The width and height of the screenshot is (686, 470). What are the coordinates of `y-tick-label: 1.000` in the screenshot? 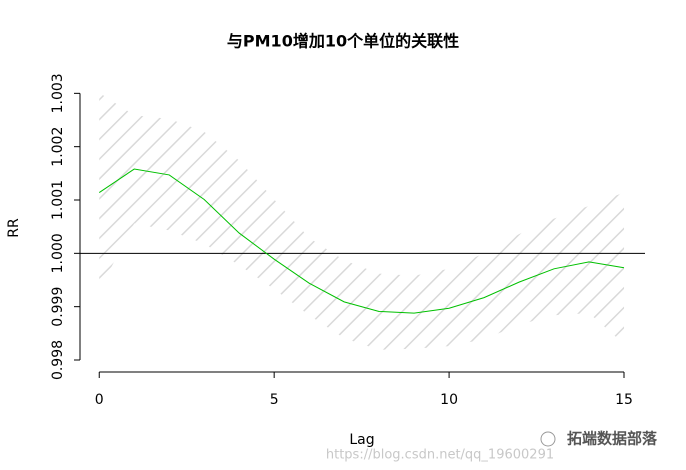 It's located at (58, 253).